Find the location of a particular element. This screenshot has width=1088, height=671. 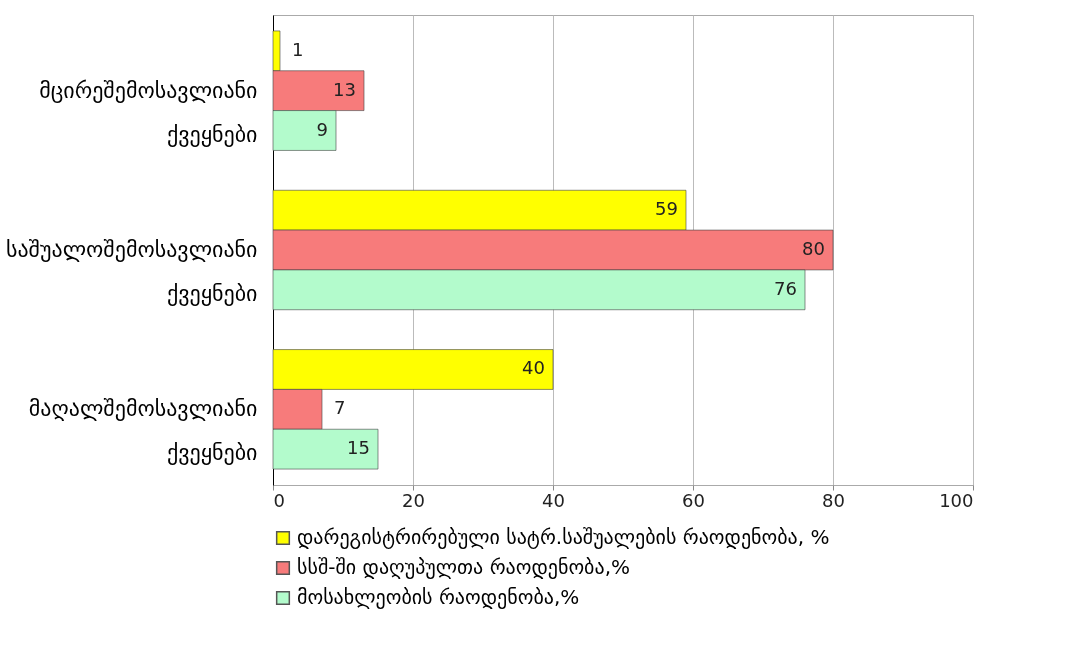

x-tick-label: 100 is located at coordinates (956, 500).